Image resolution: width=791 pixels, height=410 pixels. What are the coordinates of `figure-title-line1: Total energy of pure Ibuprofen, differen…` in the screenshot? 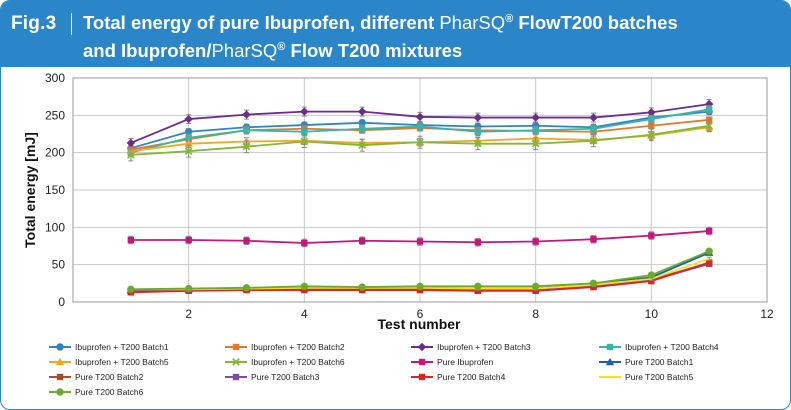 It's located at (380, 23).